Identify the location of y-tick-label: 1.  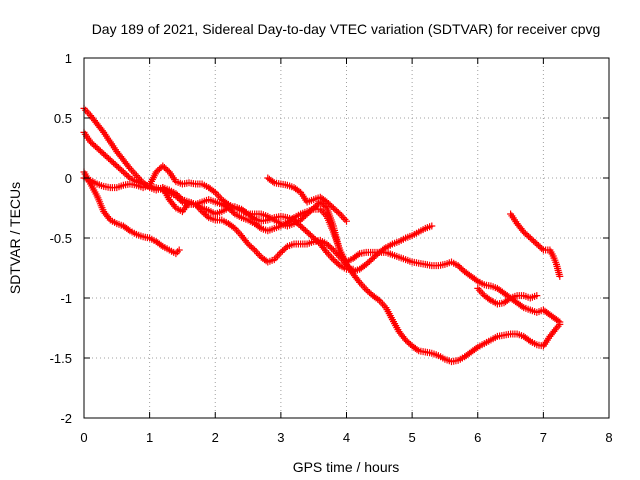
(68, 58).